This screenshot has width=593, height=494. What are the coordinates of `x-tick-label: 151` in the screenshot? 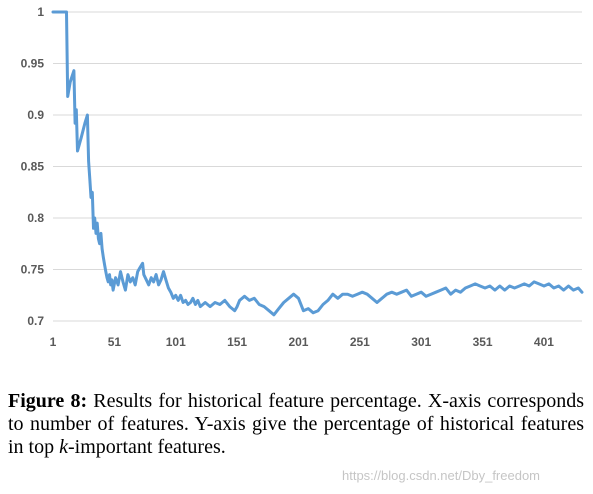 It's located at (237, 342).